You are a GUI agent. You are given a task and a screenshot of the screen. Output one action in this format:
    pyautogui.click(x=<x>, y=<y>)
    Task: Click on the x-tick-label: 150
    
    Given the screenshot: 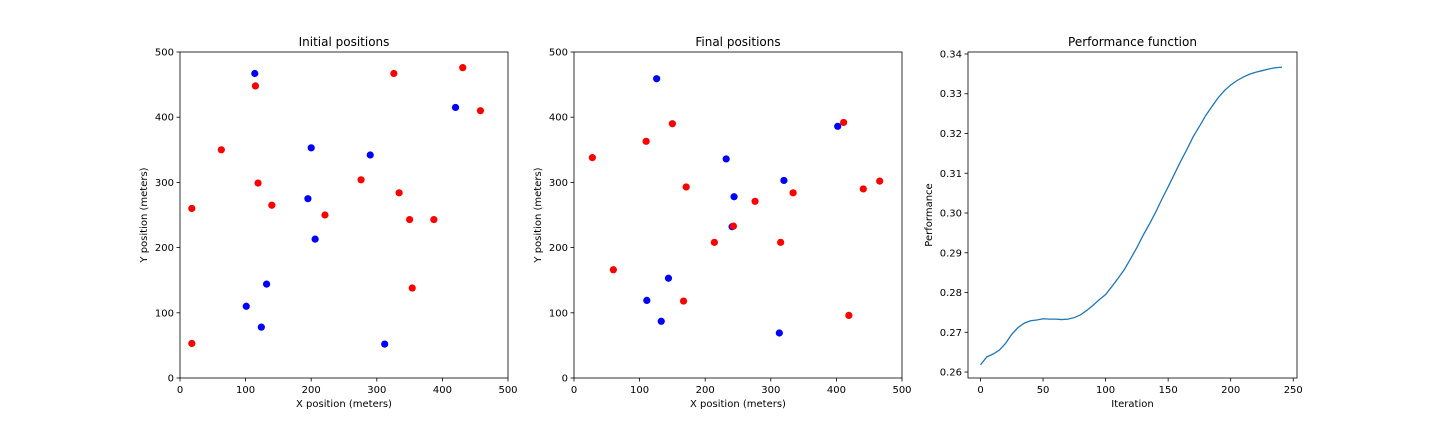 What is the action you would take?
    pyautogui.click(x=1168, y=390)
    